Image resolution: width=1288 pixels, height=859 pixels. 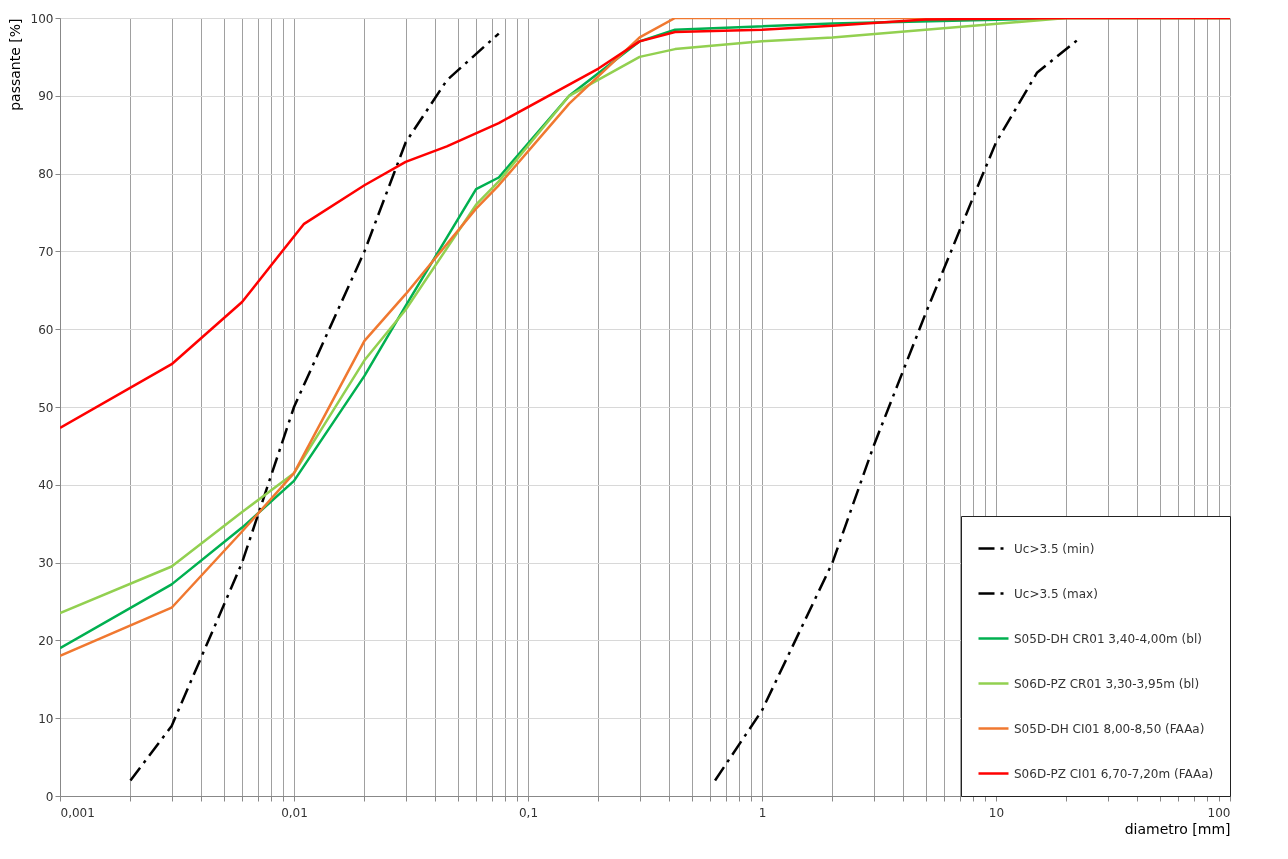 What do you see at coordinates (77, 812) in the screenshot?
I see `x-tick-label: 0,001` at bounding box center [77, 812].